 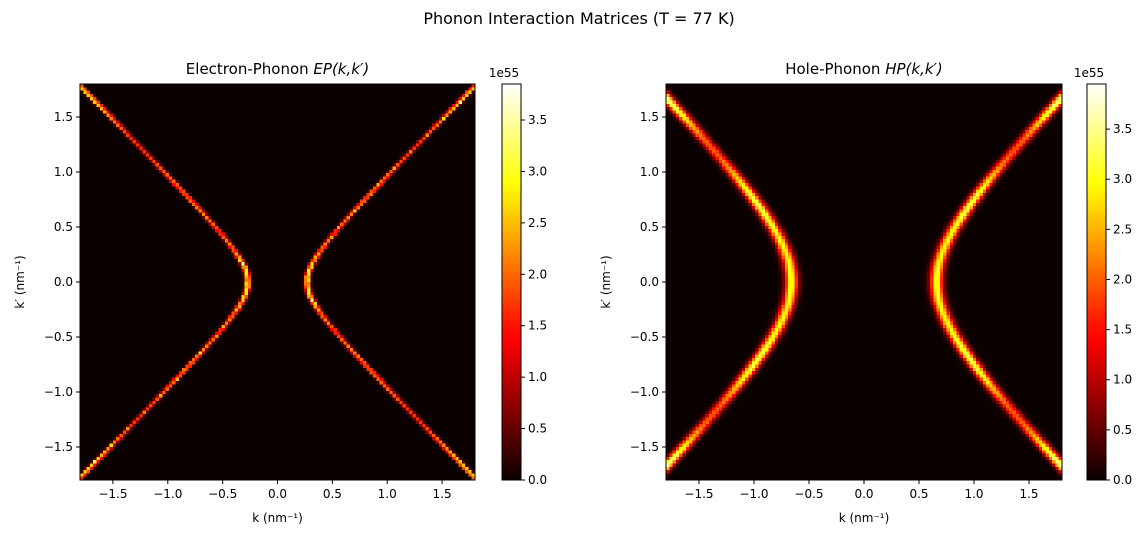 I want to click on panel-title: Electron-Phonon EP(k,k′), so click(x=277, y=69).